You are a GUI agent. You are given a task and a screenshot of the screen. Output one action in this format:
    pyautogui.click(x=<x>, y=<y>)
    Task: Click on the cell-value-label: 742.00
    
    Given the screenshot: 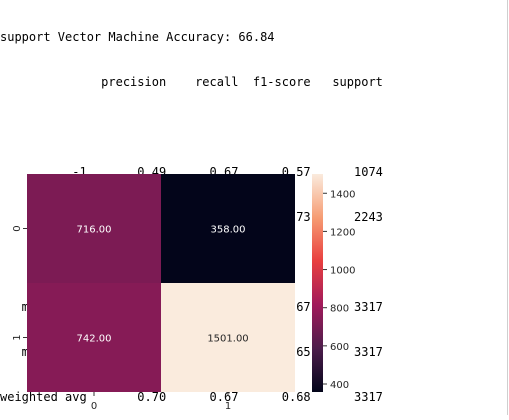 What is the action you would take?
    pyautogui.click(x=94, y=339)
    